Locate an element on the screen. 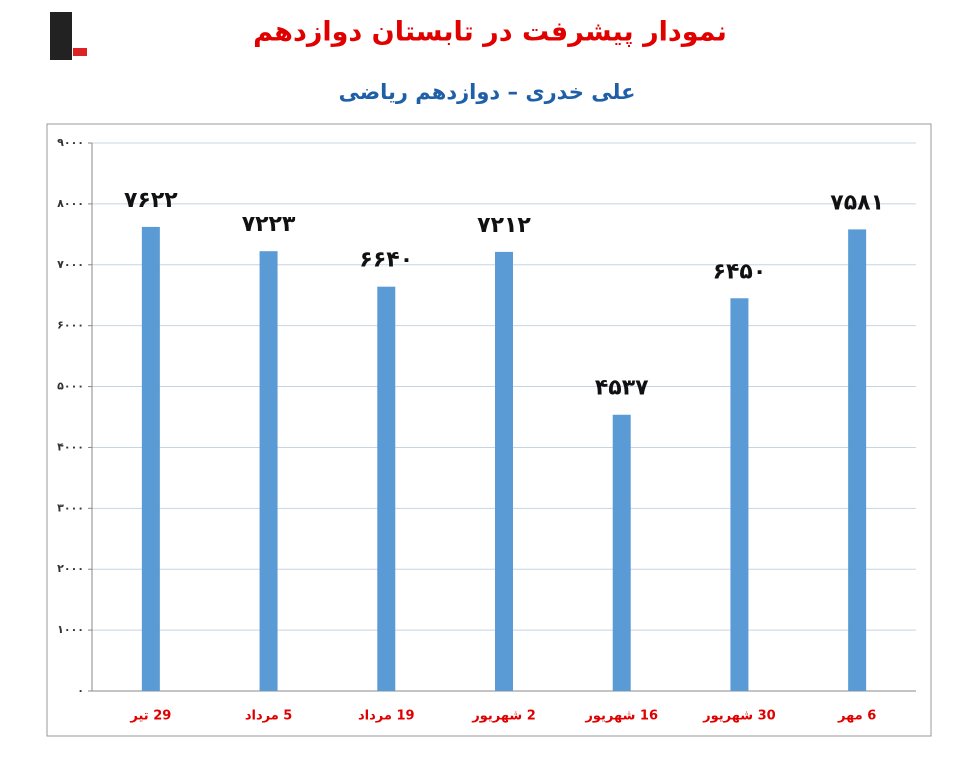 The height and width of the screenshot is (760, 965). value-label: ۷۵۸۱ is located at coordinates (857, 202).